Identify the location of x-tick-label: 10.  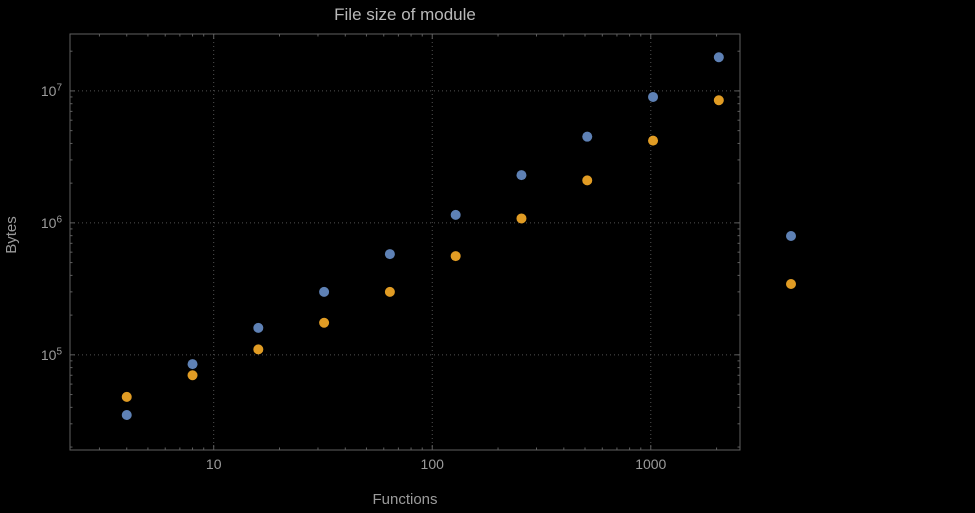
(213, 464).